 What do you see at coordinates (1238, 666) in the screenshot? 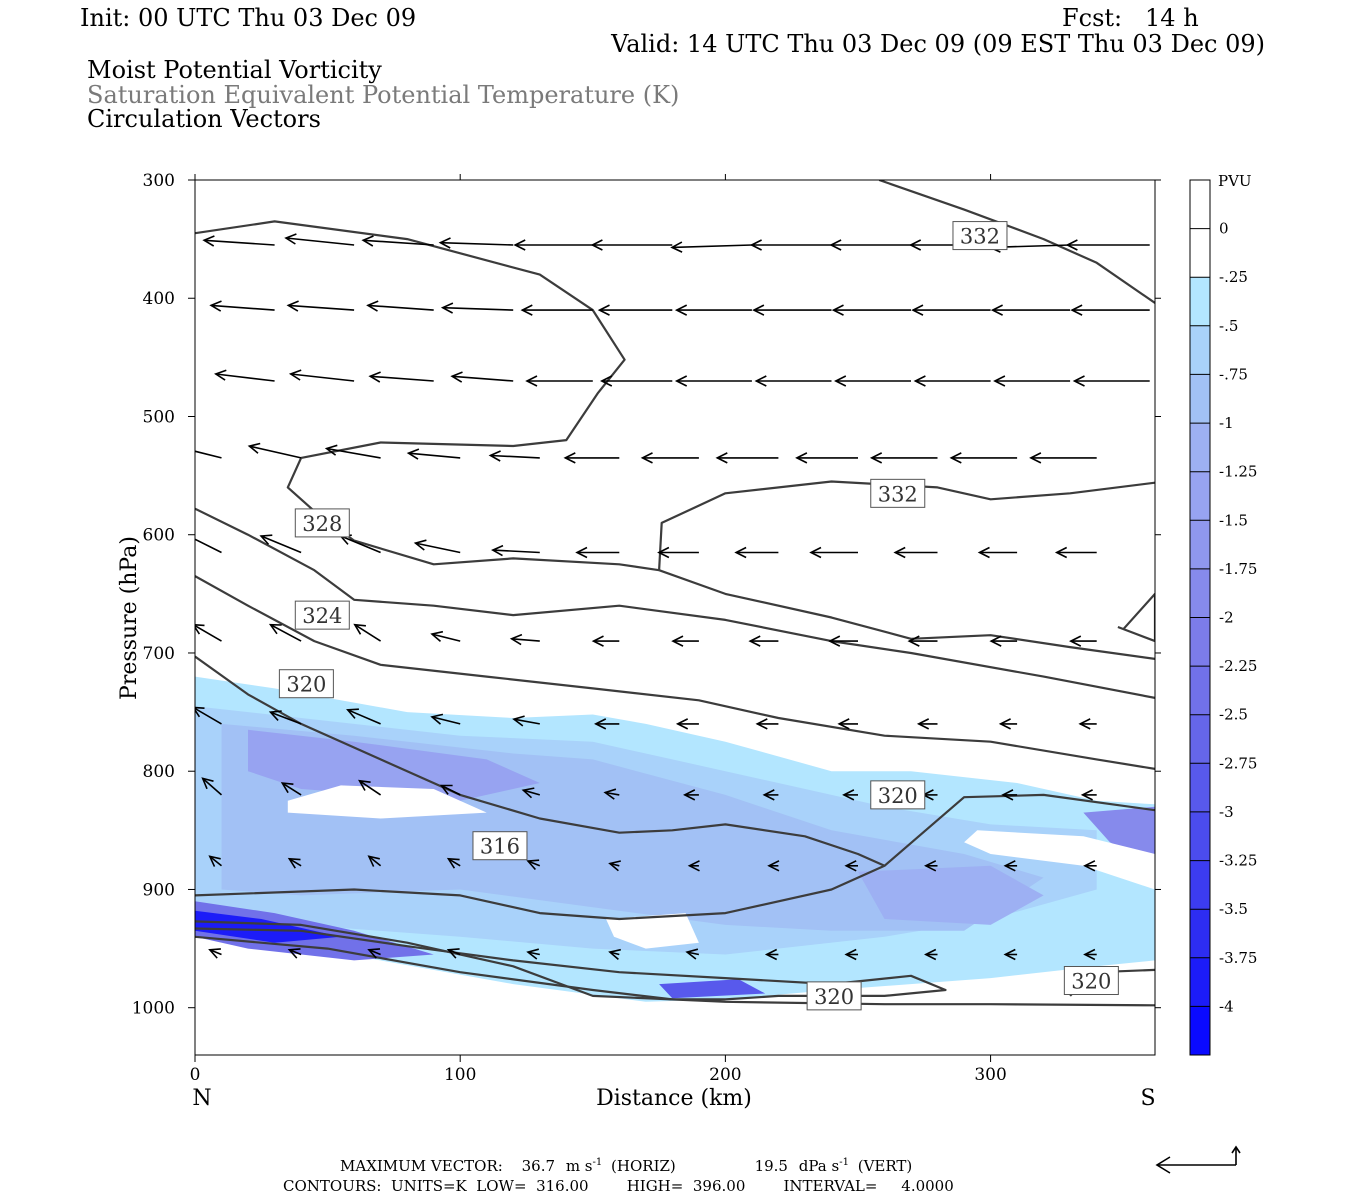
I see `colorbar-label-9: -2.25` at bounding box center [1238, 666].